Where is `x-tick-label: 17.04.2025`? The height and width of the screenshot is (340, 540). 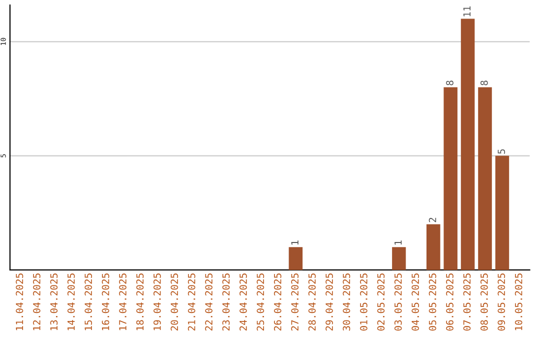
x-tick-label: 17.04.2025 is located at coordinates (122, 302).